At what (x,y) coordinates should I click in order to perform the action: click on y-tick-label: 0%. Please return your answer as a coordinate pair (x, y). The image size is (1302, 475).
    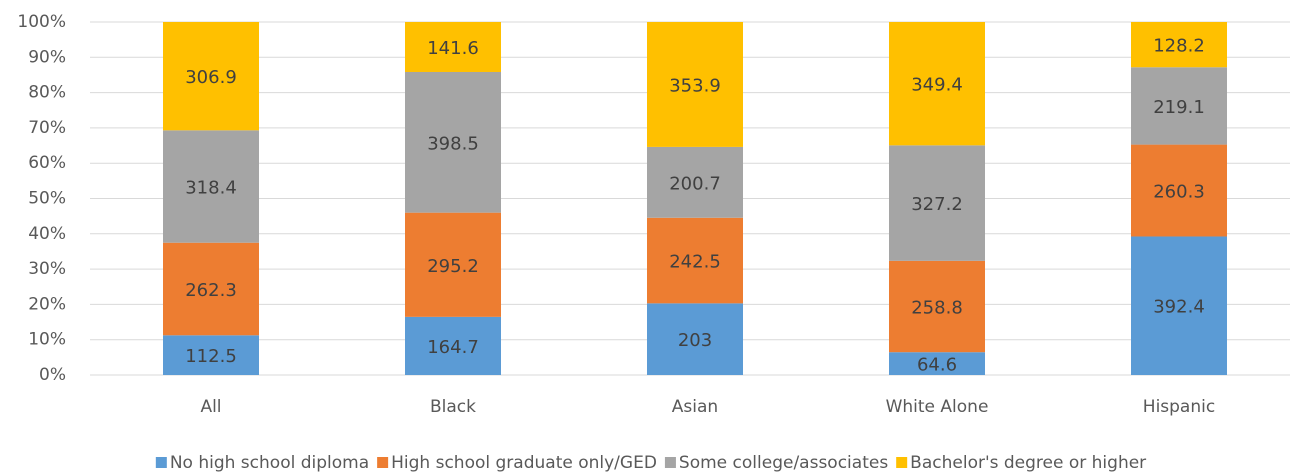
    Looking at the image, I should click on (52, 375).